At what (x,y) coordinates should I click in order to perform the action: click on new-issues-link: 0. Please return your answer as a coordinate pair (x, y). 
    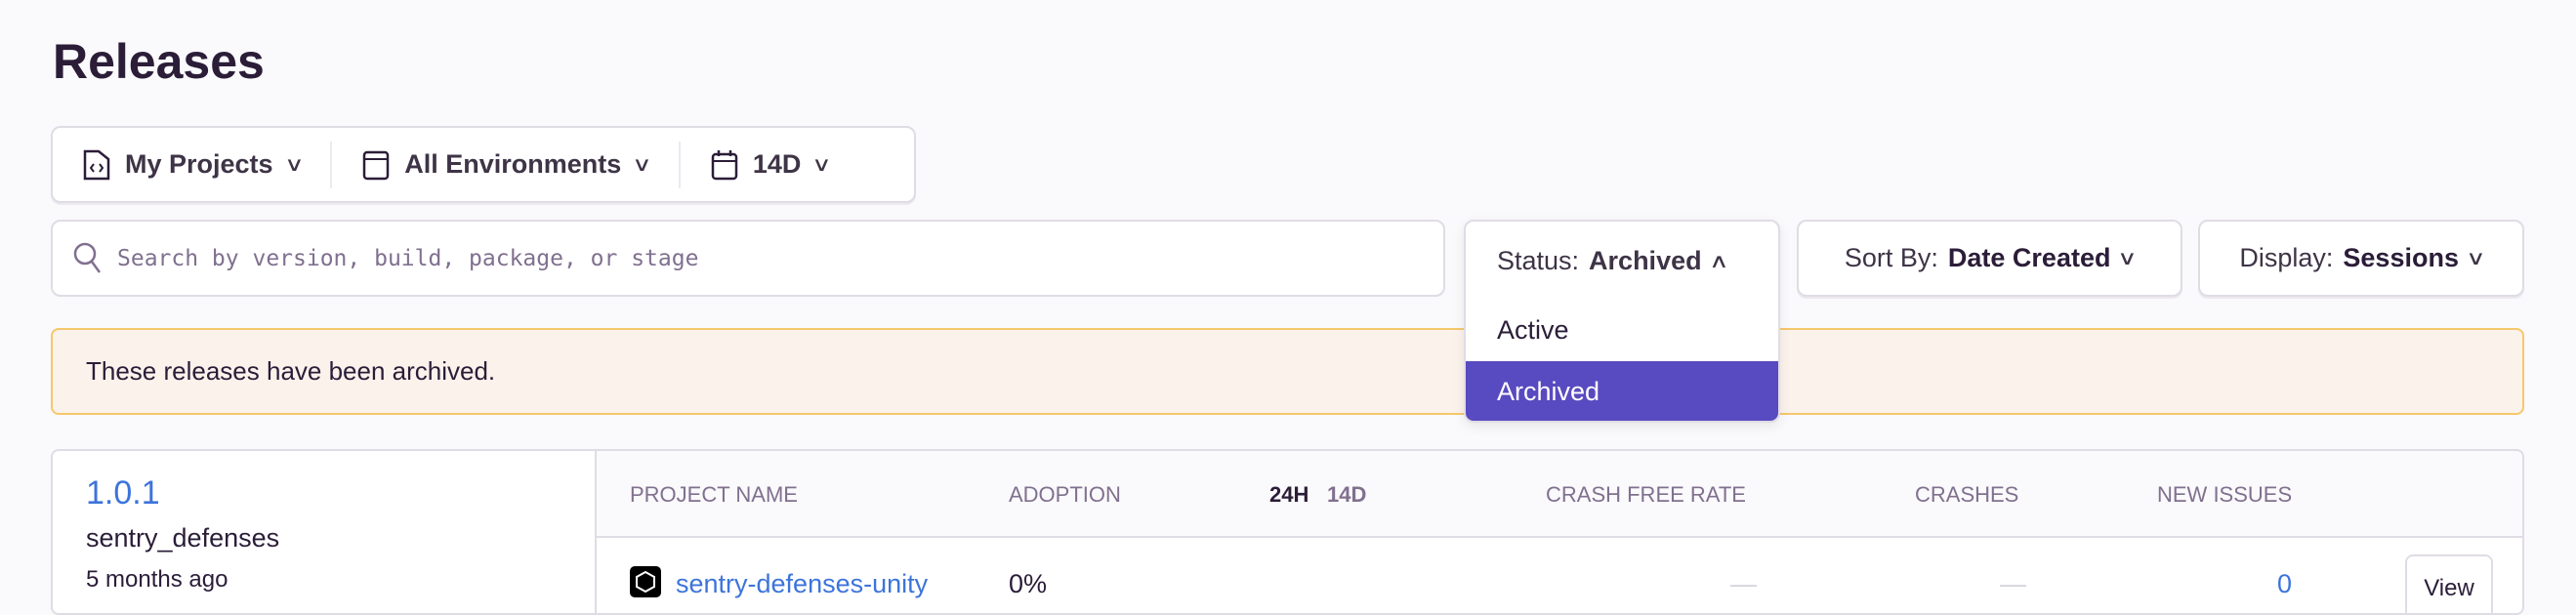
    Looking at the image, I should click on (2285, 583).